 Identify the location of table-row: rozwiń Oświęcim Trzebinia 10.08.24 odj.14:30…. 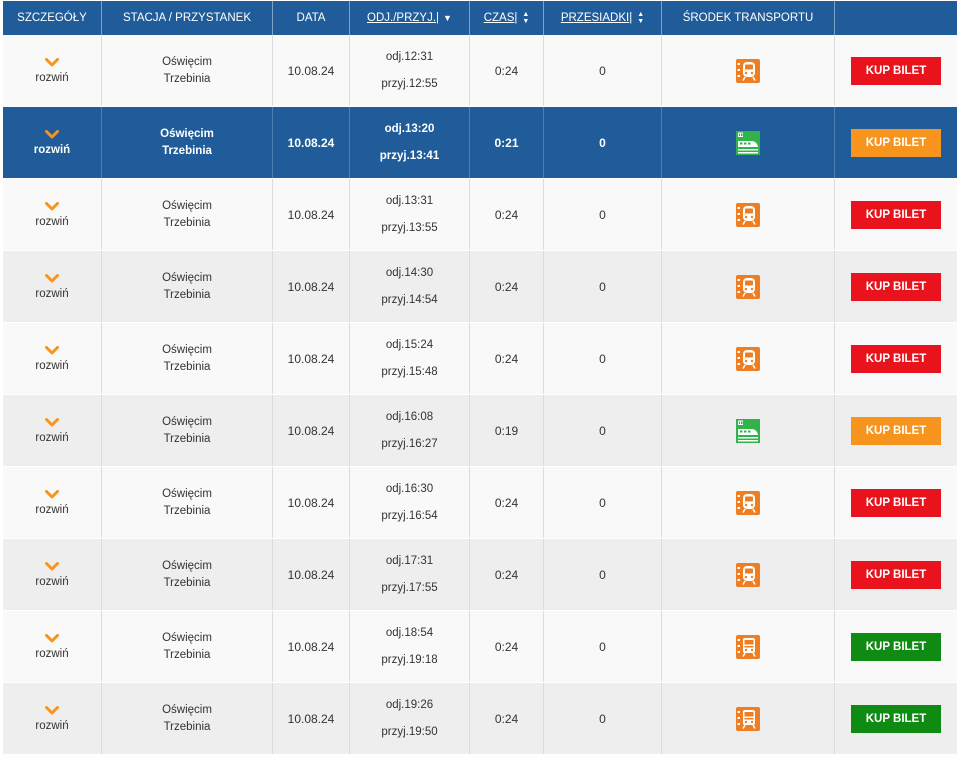
(480, 287).